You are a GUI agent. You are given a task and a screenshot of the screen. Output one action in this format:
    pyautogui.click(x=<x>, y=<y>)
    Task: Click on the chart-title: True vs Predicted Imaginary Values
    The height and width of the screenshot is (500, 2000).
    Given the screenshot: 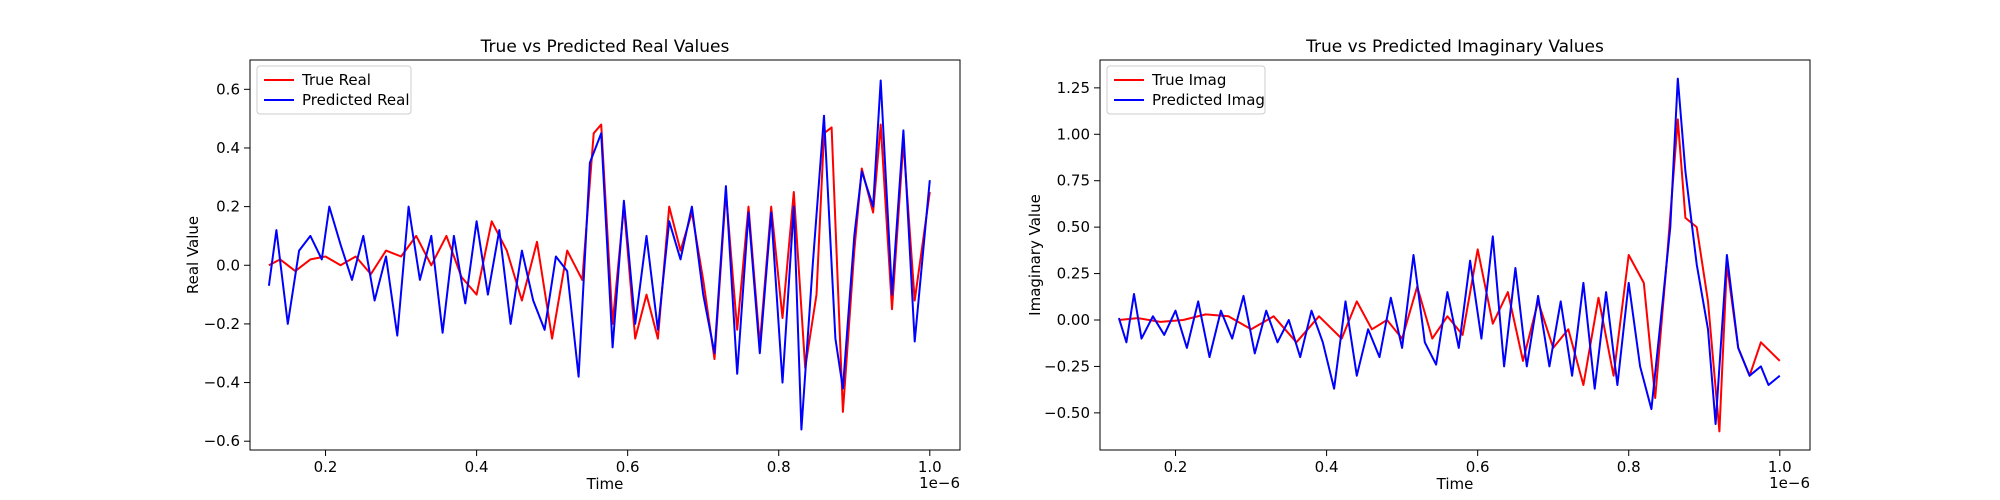 What is the action you would take?
    pyautogui.click(x=1454, y=47)
    